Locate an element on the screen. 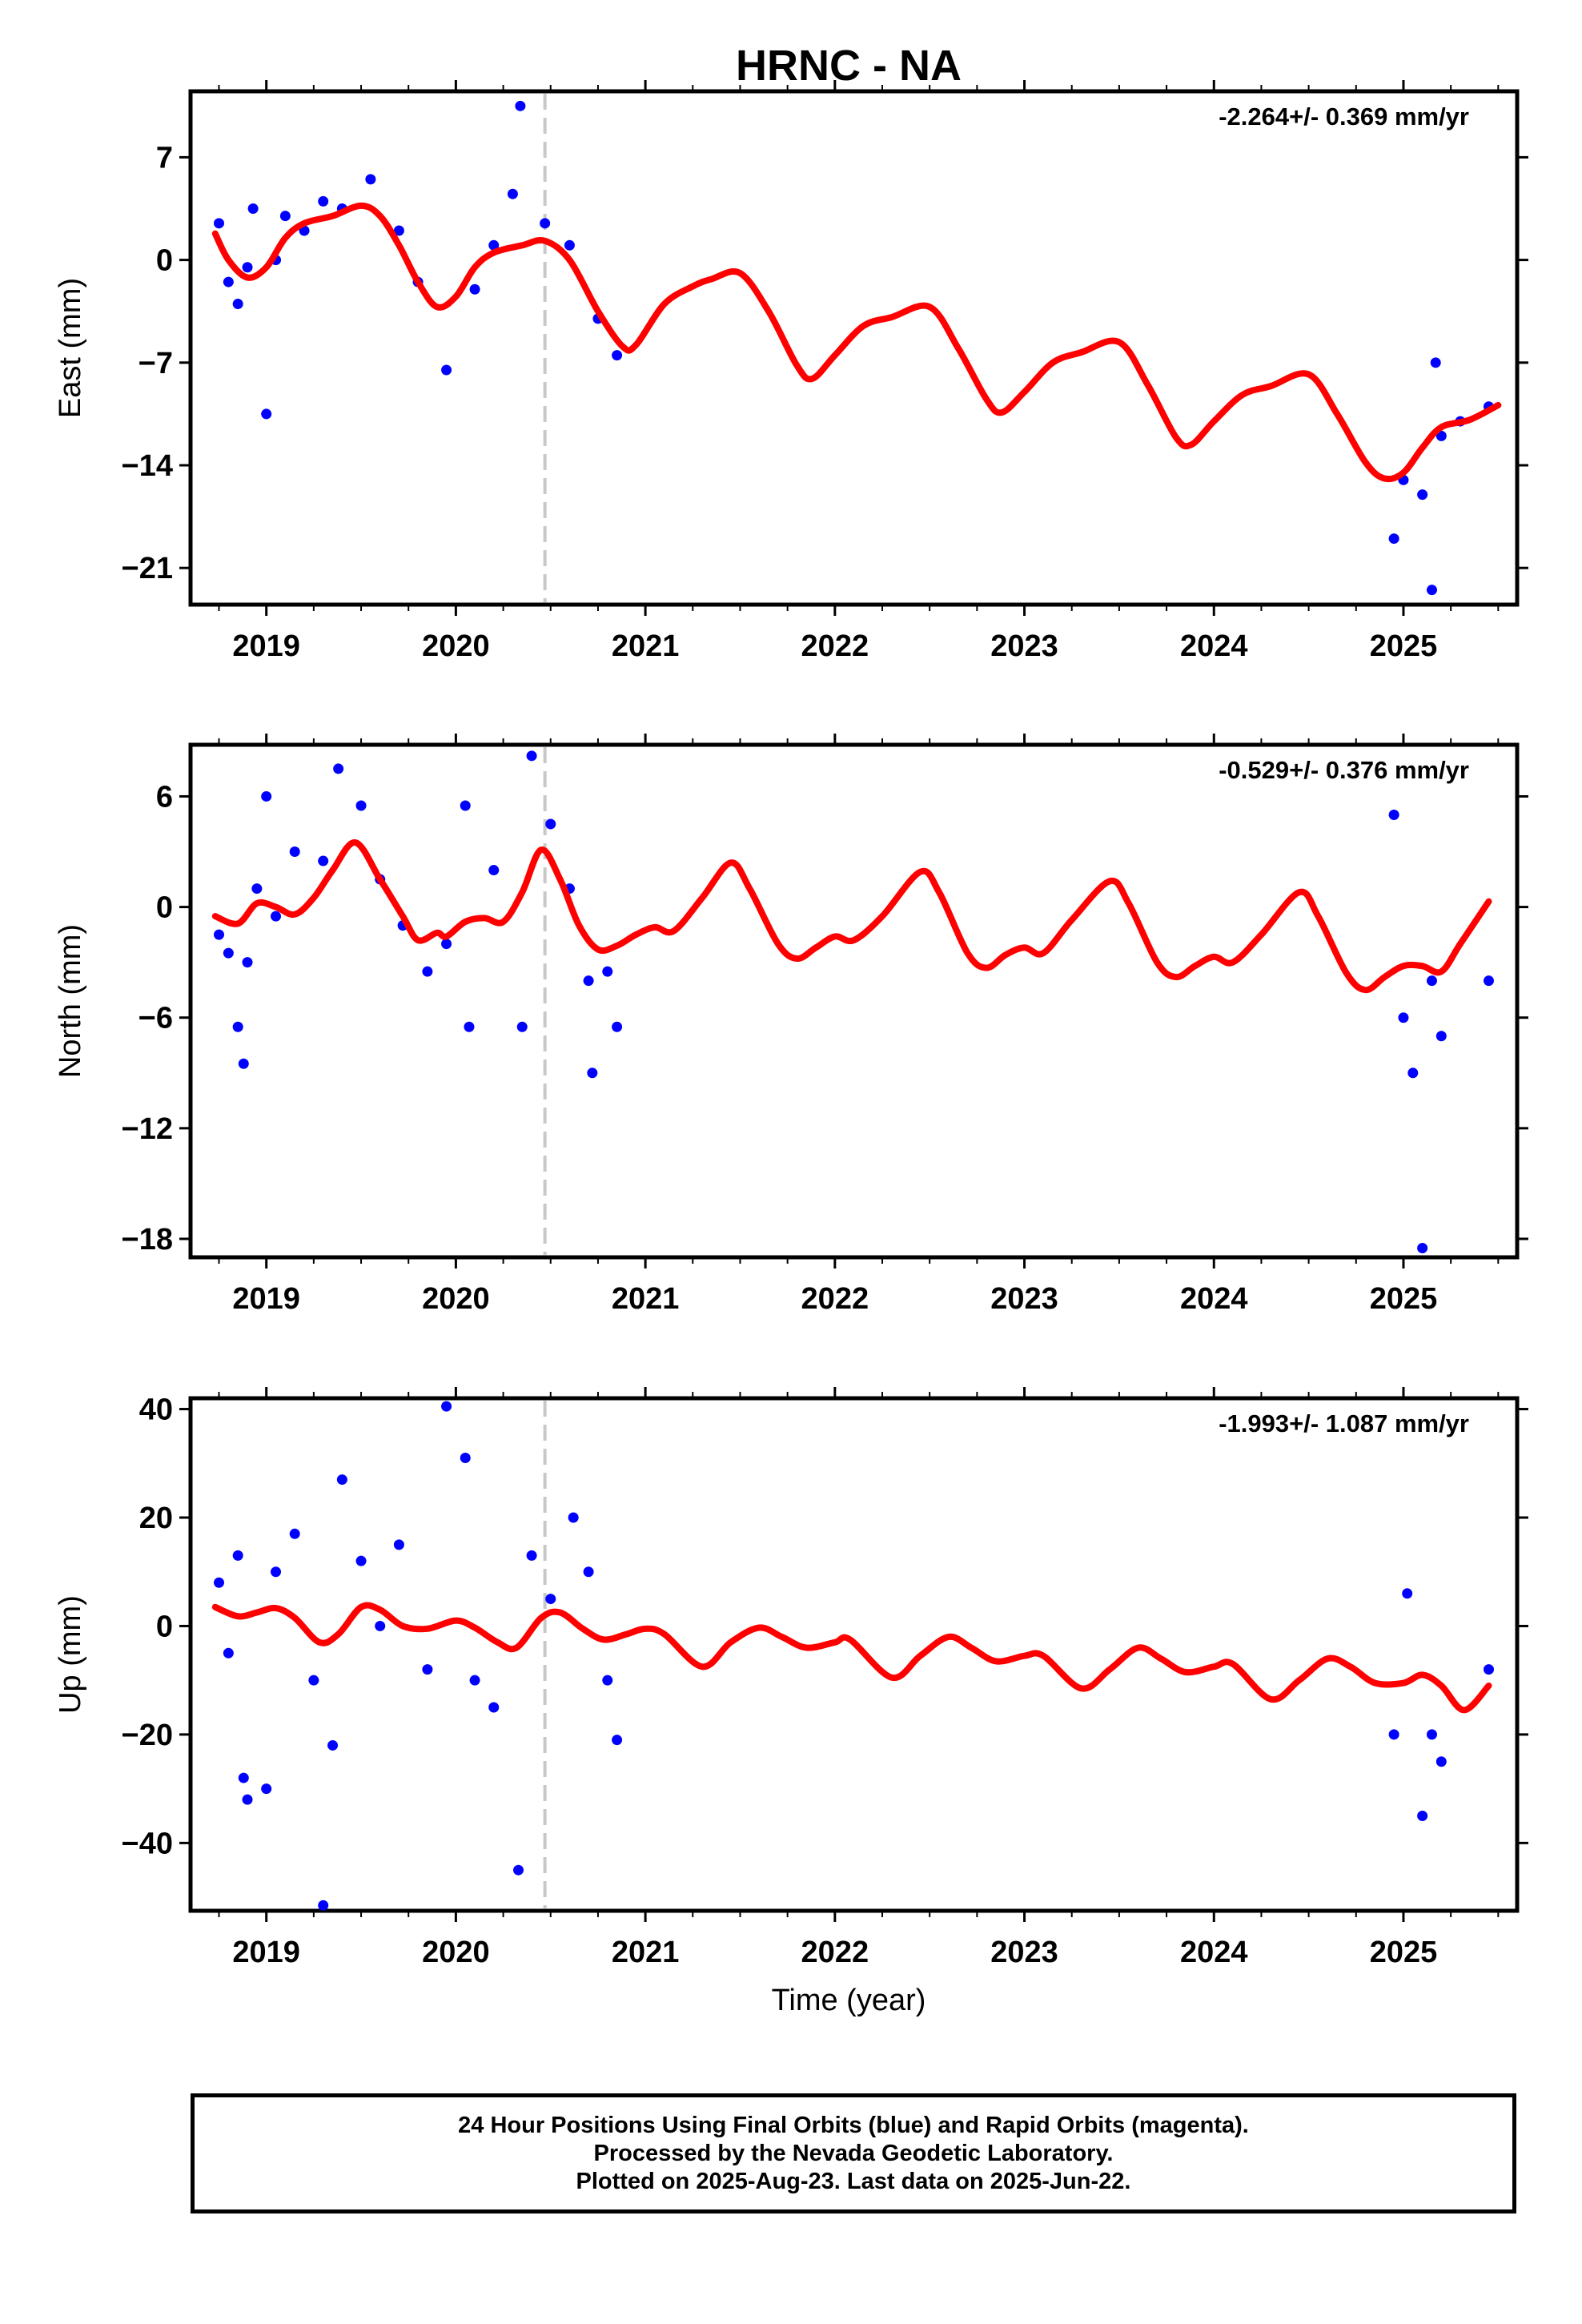 This screenshot has width=1582, height=2324. y-tick-label: −20 is located at coordinates (147, 1735).